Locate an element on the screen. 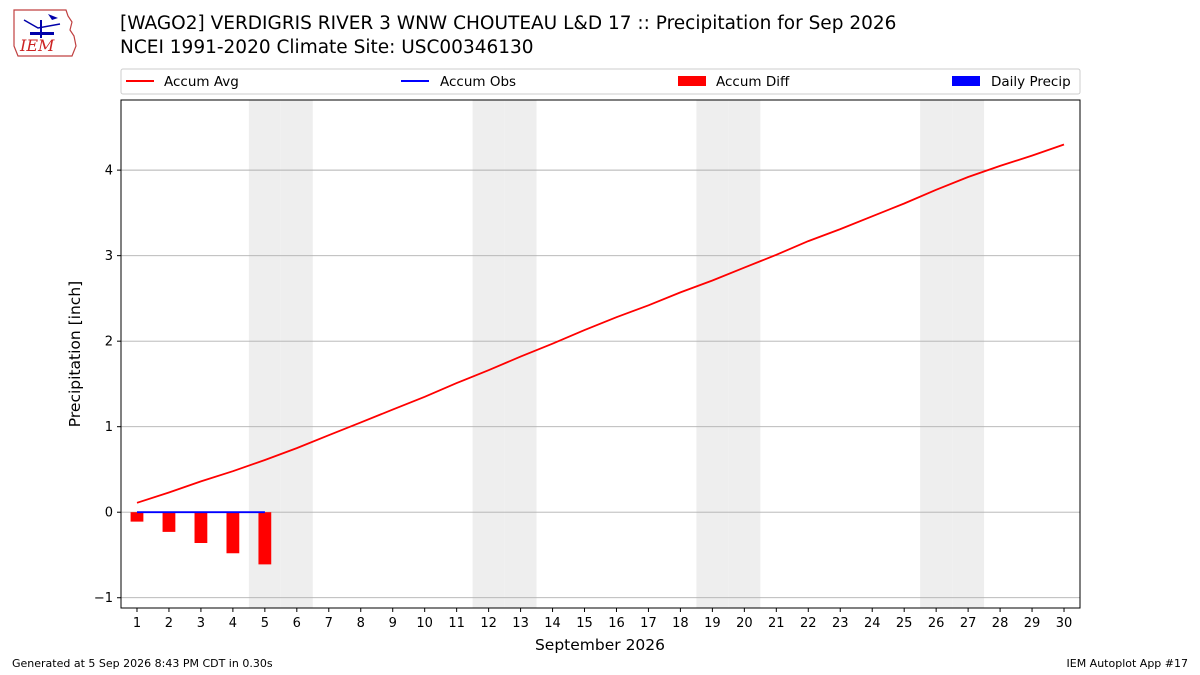 Image resolution: width=1200 pixels, height=675 pixels. x-tick-label: 28 is located at coordinates (1000, 623).